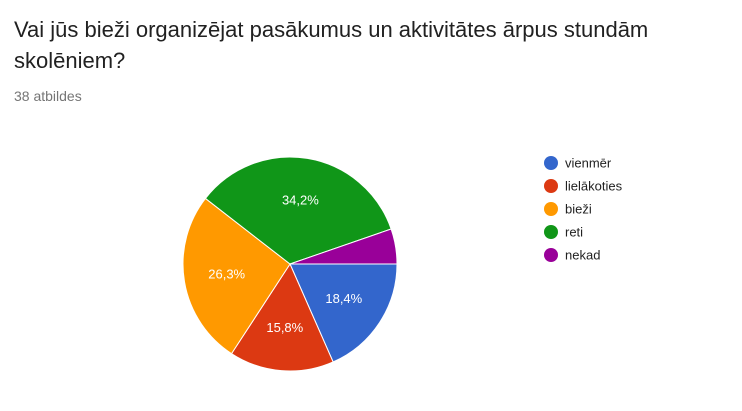  What do you see at coordinates (343, 298) in the screenshot?
I see `slice-label-1: 18,4%` at bounding box center [343, 298].